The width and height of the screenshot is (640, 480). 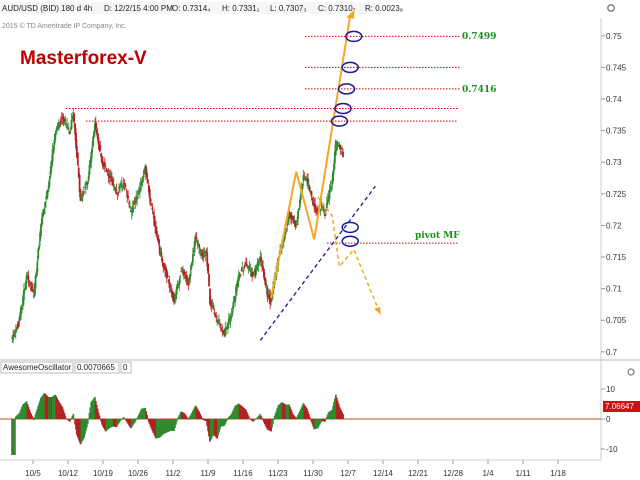 What do you see at coordinates (631, 372) in the screenshot?
I see `oscillator-settings-icon` at bounding box center [631, 372].